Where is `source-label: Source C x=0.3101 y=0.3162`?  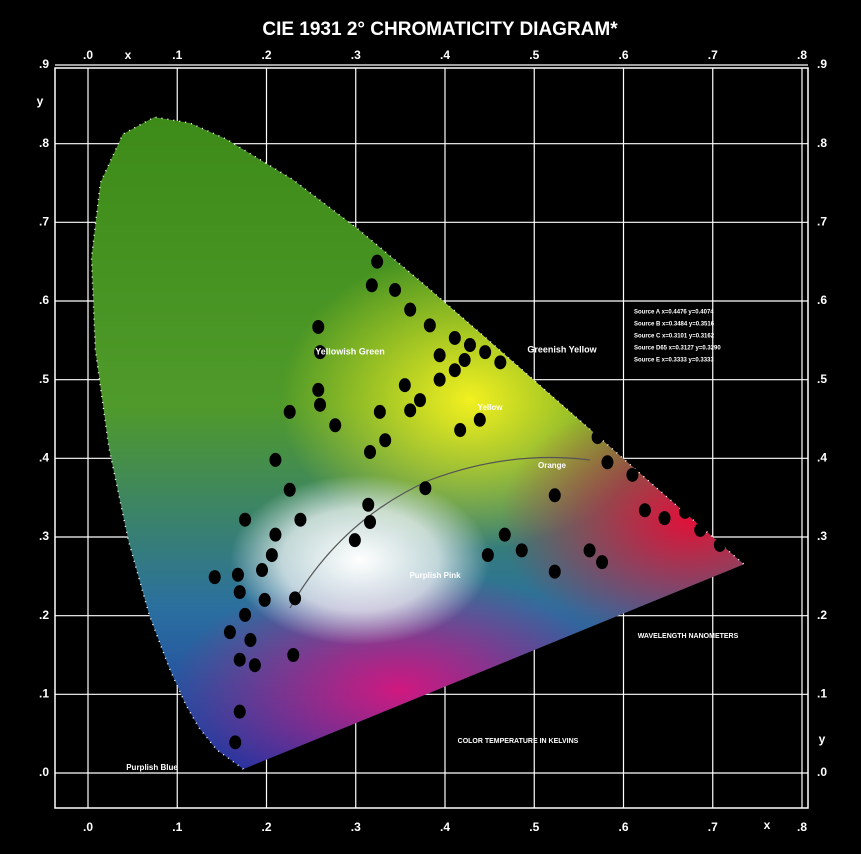 source-label: Source C x=0.3101 y=0.3162 is located at coordinates (674, 337).